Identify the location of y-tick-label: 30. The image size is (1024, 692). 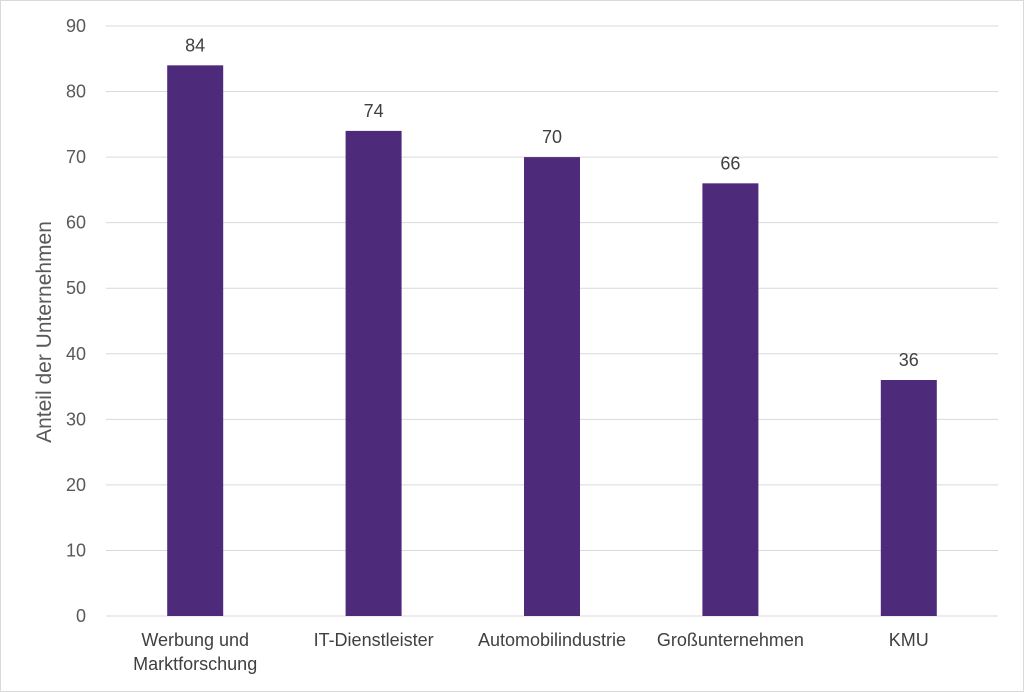
(76, 419).